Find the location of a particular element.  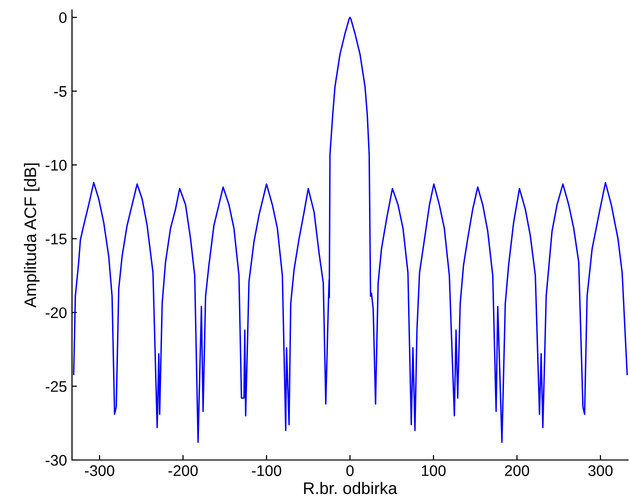

x-axis-title: R.br. odbirka is located at coordinates (351, 488).